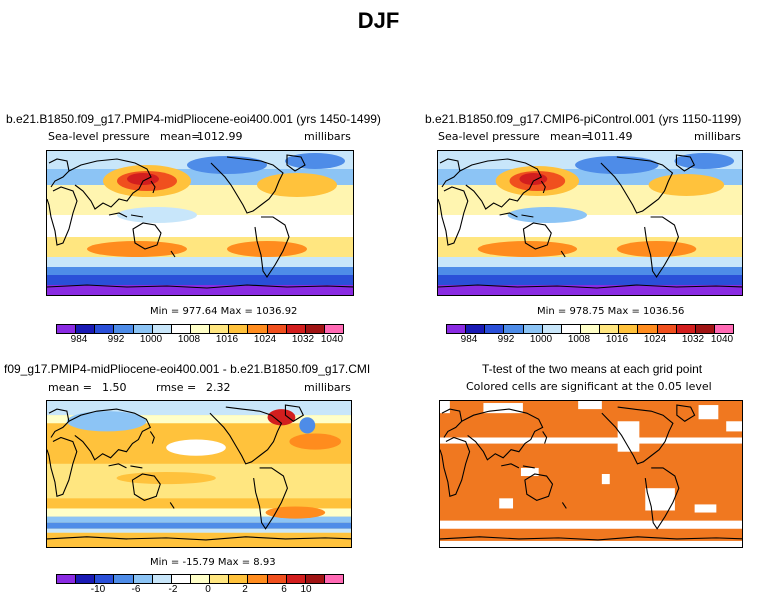  Describe the element at coordinates (218, 387) in the screenshot. I see `panel3-rmse-value: 2.32` at that location.